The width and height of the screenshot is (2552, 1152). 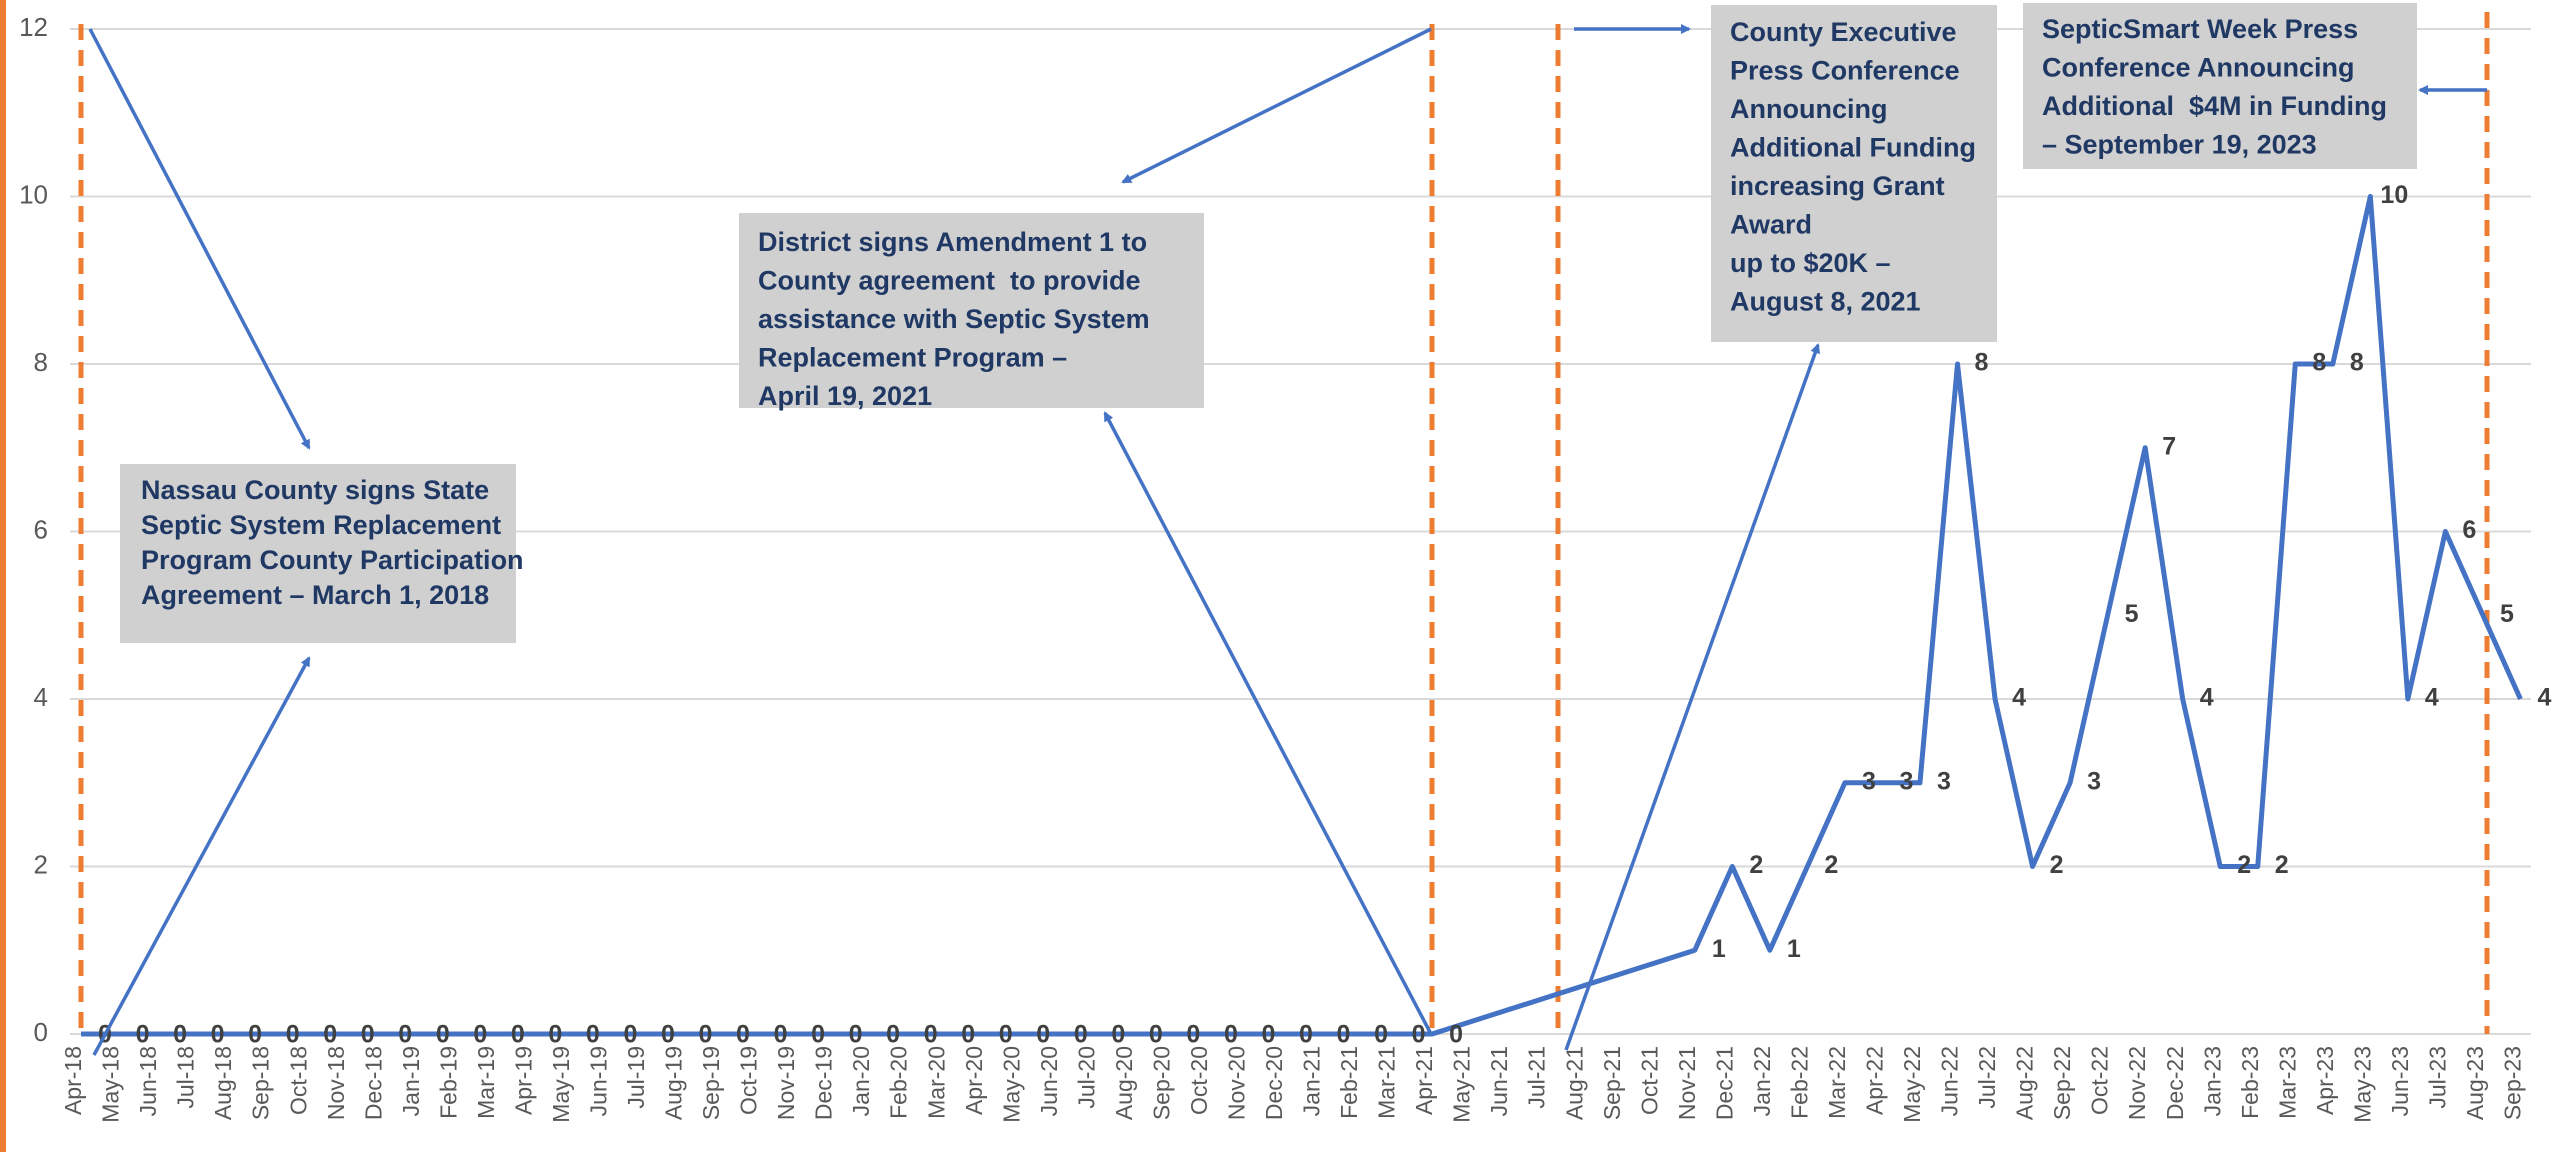 What do you see at coordinates (2437, 1077) in the screenshot?
I see `x-tick-label: Jul-23` at bounding box center [2437, 1077].